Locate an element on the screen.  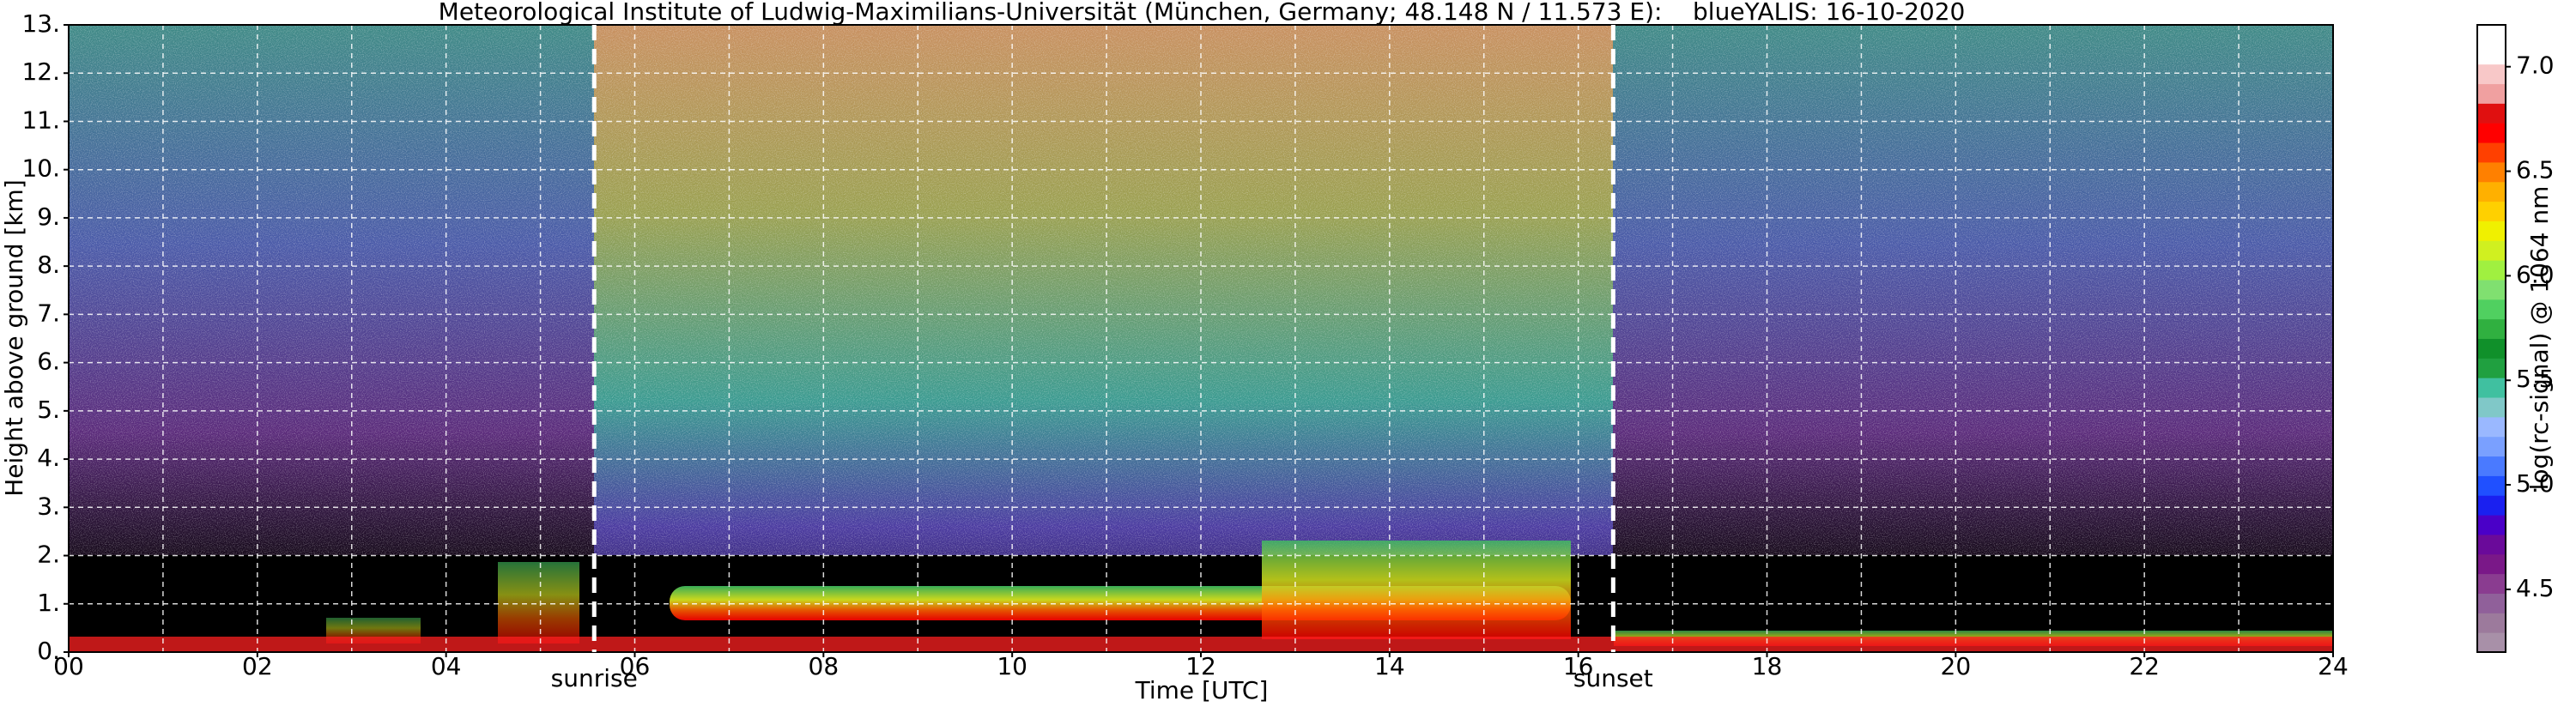
annotation-label: sunset is located at coordinates (1613, 678).